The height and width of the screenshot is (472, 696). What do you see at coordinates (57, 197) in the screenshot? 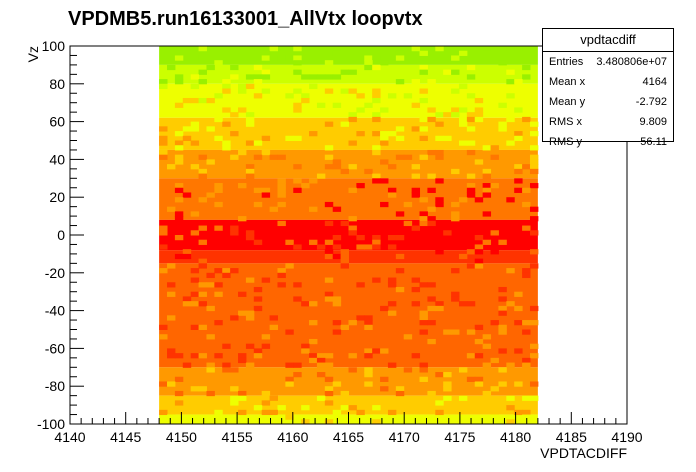
I see `y-tick-label: 20` at bounding box center [57, 197].